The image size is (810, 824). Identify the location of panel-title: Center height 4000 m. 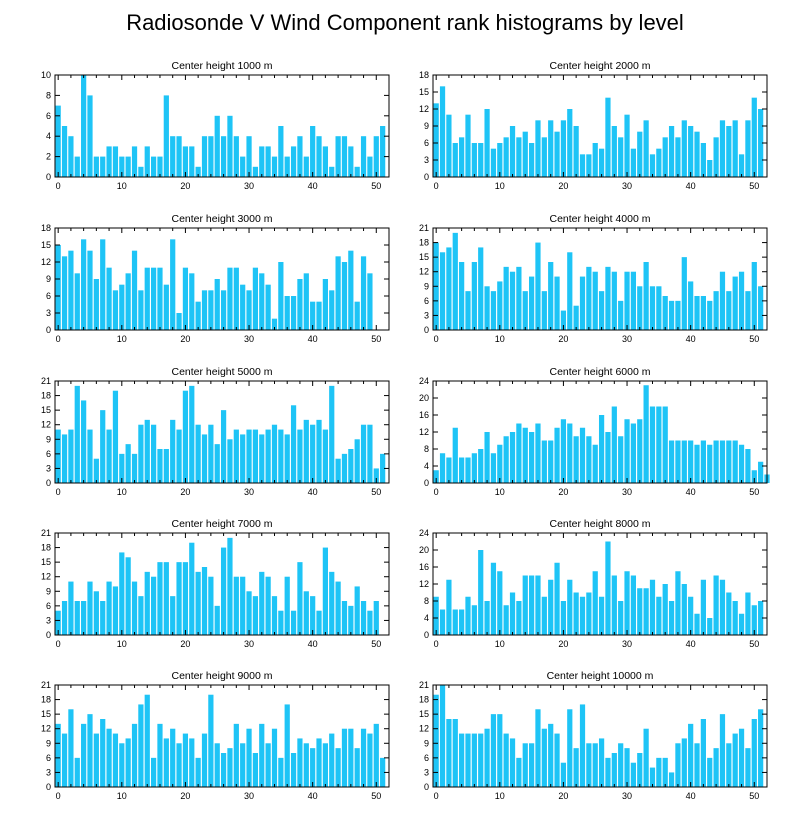
(600, 219).